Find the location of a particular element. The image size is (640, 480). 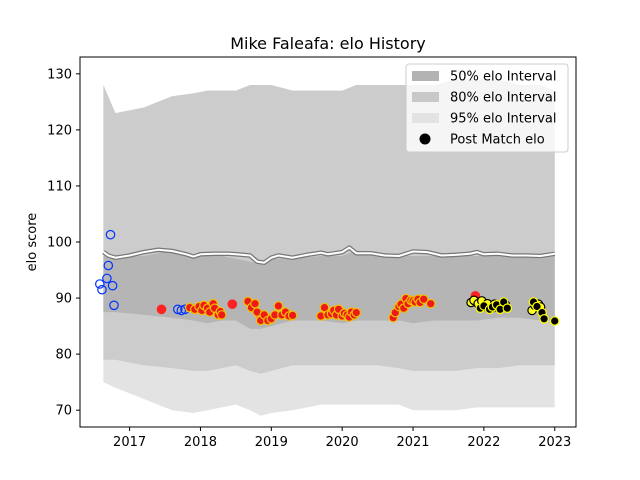

x-axis-ticks: 2017 2018 2019 2020 2021 2022 2023 is located at coordinates (342, 438).